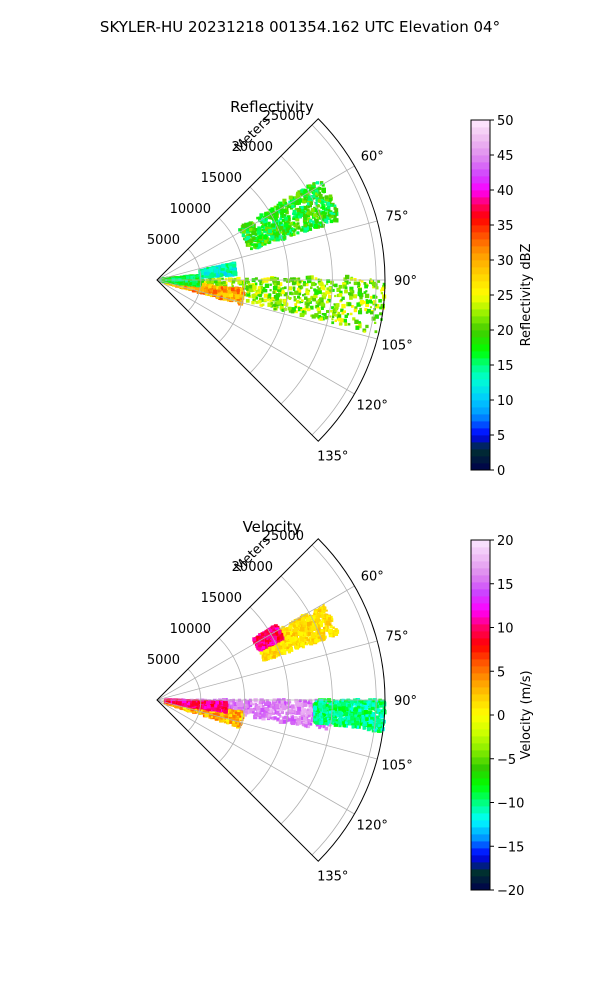 This screenshot has height=1000, width=600. What do you see at coordinates (275, 668) in the screenshot?
I see `echo-field` at bounding box center [275, 668].